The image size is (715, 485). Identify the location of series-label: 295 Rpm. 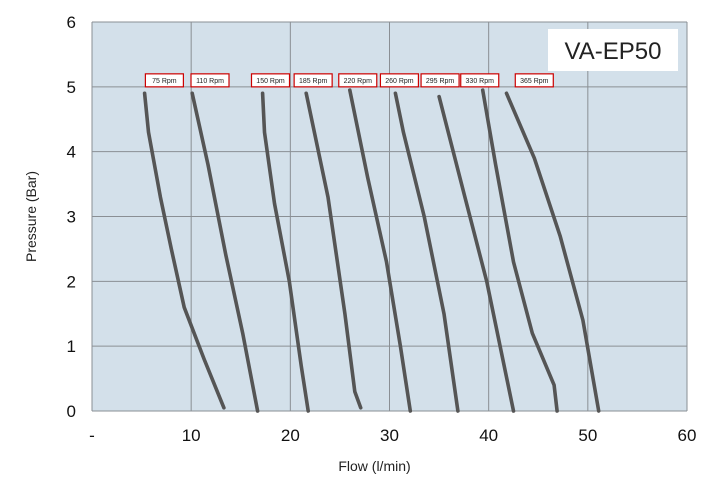
(440, 81).